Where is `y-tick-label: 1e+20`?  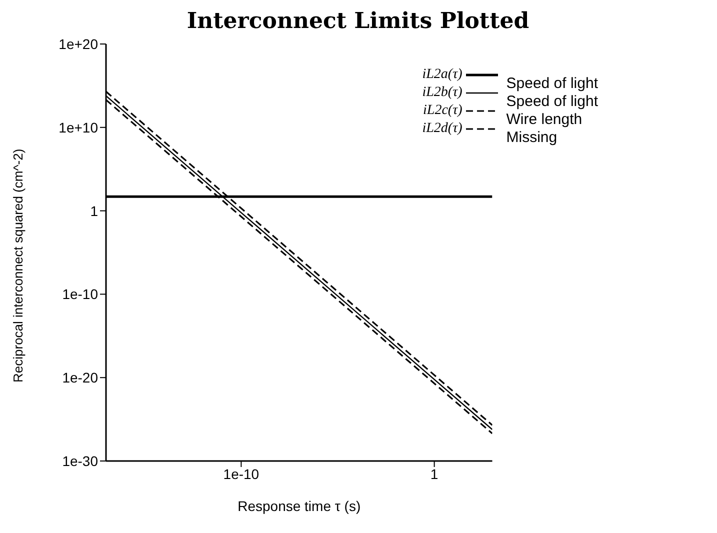 y-tick-label: 1e+20 is located at coordinates (78, 44).